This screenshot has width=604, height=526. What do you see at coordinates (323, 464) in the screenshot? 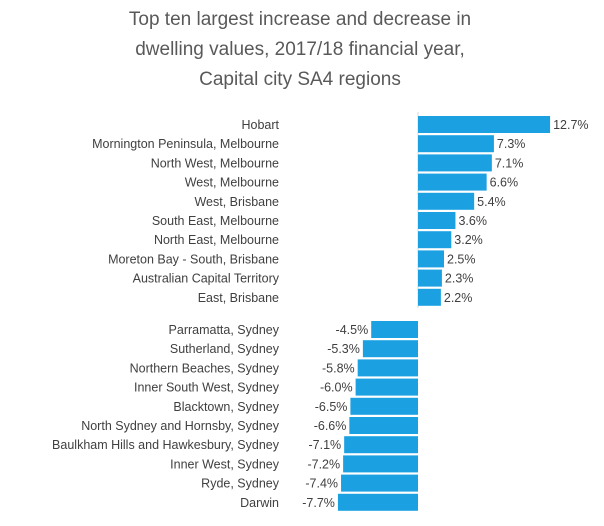
I see `data-label: -7.2%` at bounding box center [323, 464].